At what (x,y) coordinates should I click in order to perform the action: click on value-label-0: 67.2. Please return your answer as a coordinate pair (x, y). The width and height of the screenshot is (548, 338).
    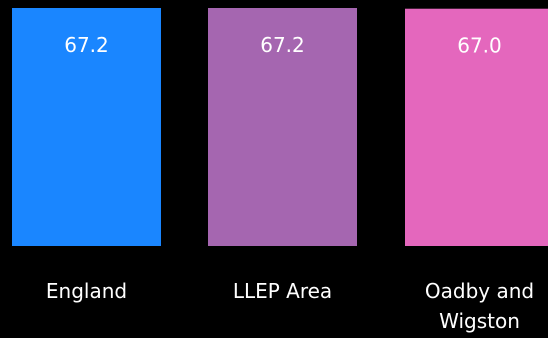
    Looking at the image, I should click on (86, 45).